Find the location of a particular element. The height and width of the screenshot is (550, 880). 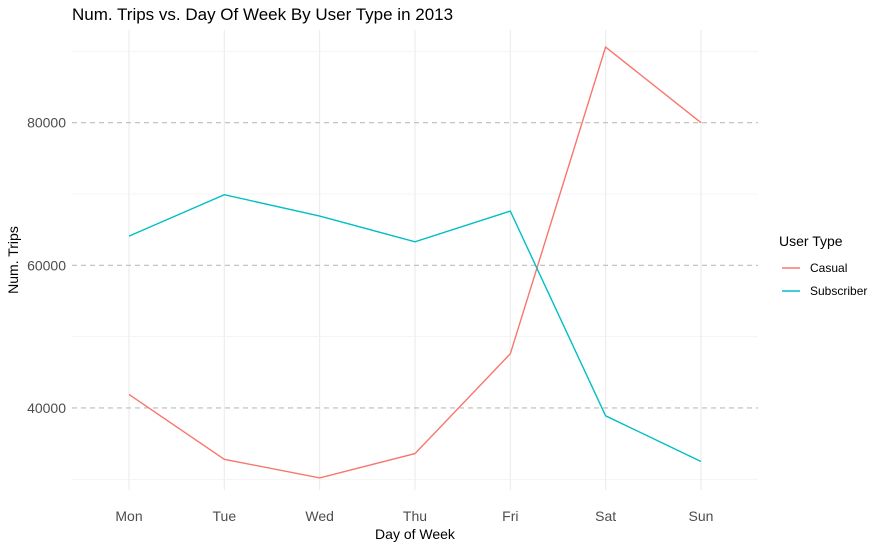

legend: User Type Casual Subscriber is located at coordinates (823, 265).